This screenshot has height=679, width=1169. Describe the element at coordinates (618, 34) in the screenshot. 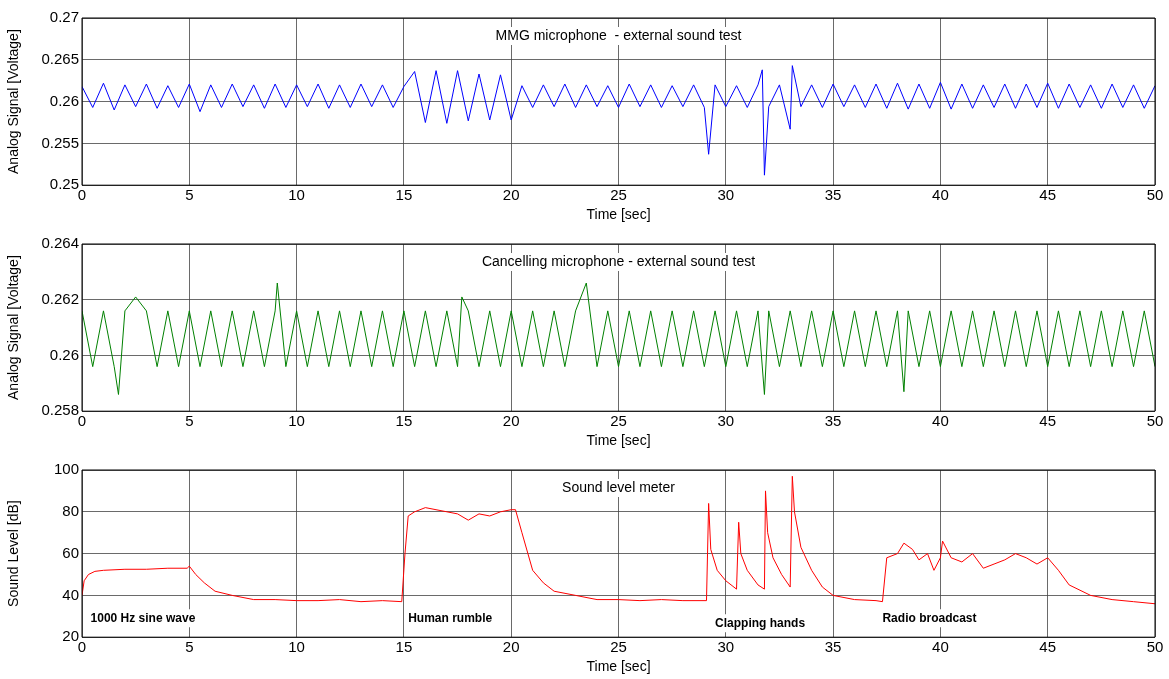

I see `text: MMG microphone - external sound test` at that location.